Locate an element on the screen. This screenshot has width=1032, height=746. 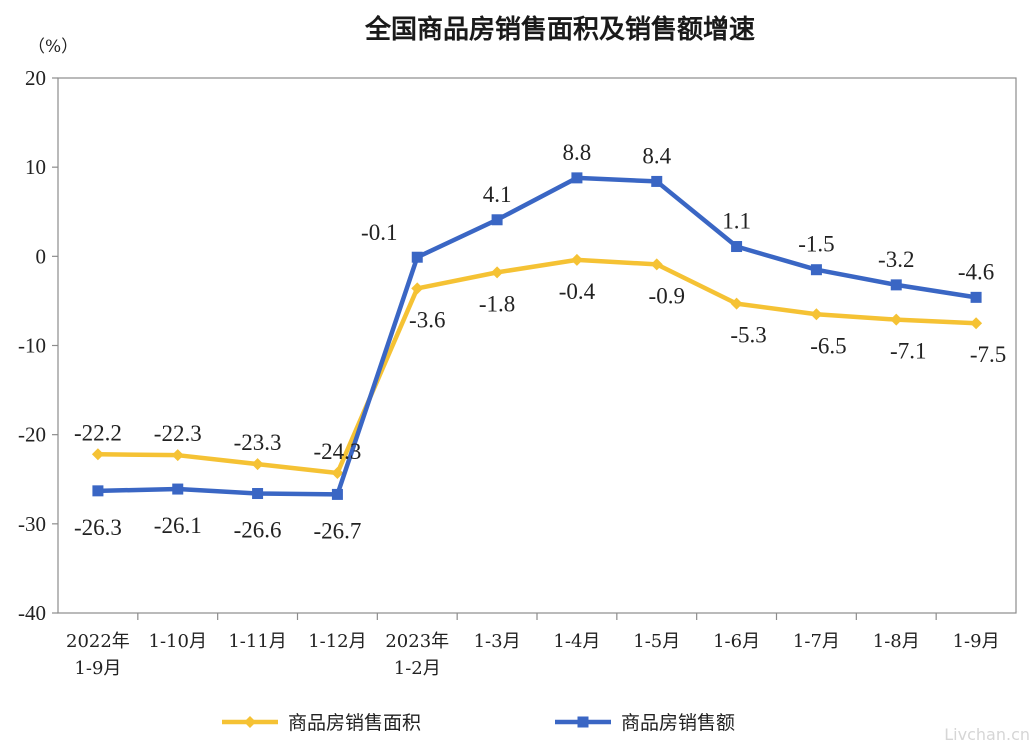
data-label: 4.1 is located at coordinates (497, 194).